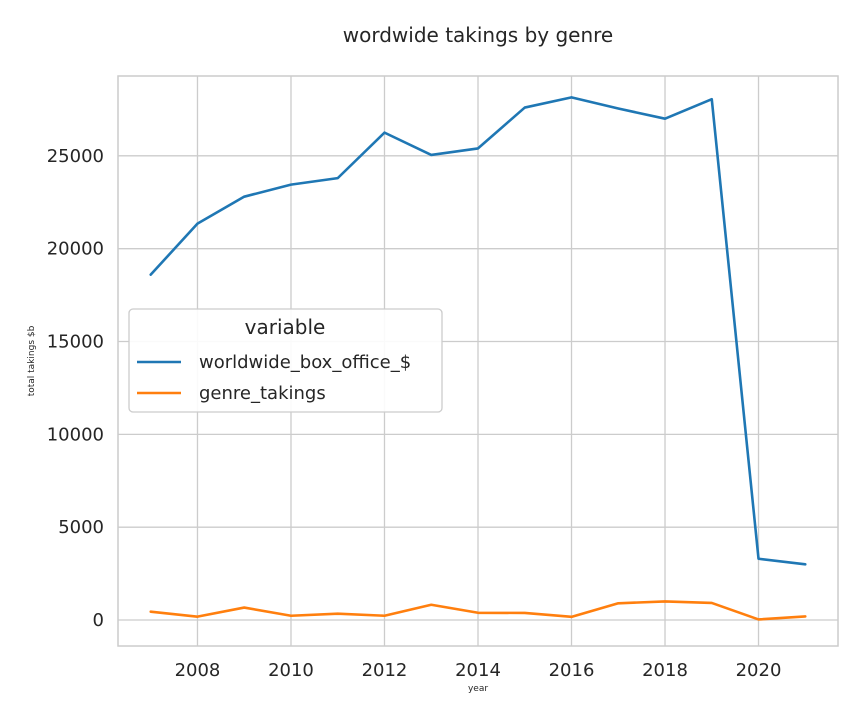  Describe the element at coordinates (75, 388) in the screenshot. I see `y-tick-labels: 0 5000 10000 15000 20000 25000` at that location.